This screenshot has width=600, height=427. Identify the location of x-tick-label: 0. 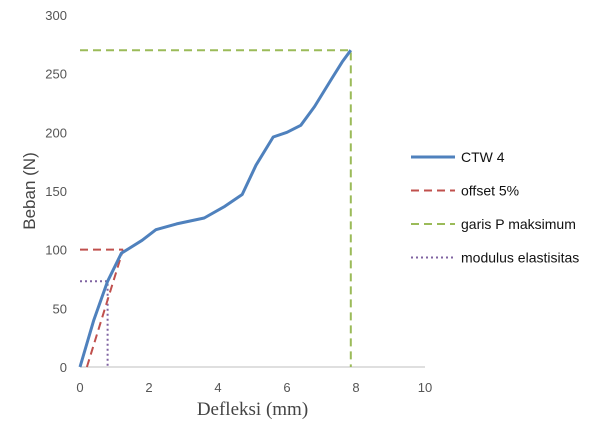
(79, 387).